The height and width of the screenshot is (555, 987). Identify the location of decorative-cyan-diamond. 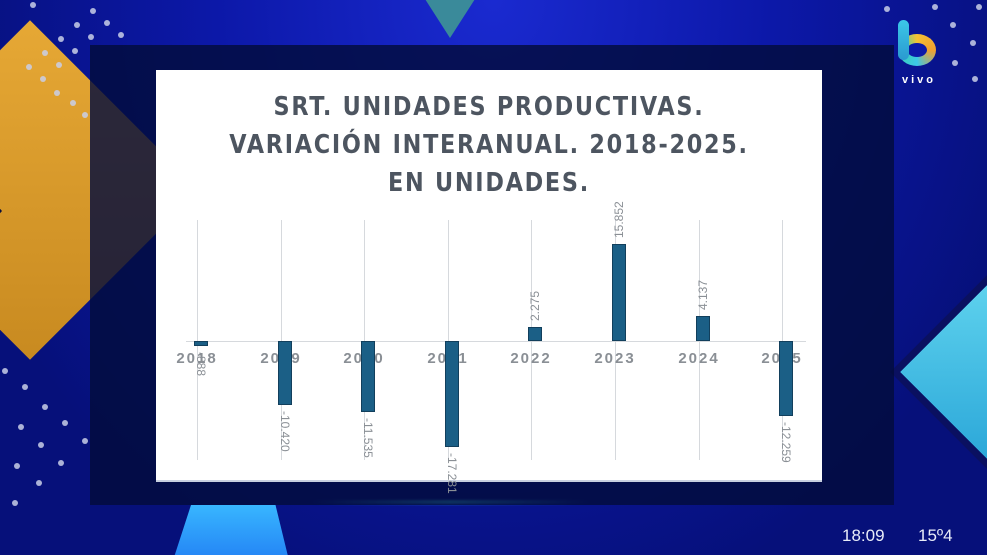
(938, 372).